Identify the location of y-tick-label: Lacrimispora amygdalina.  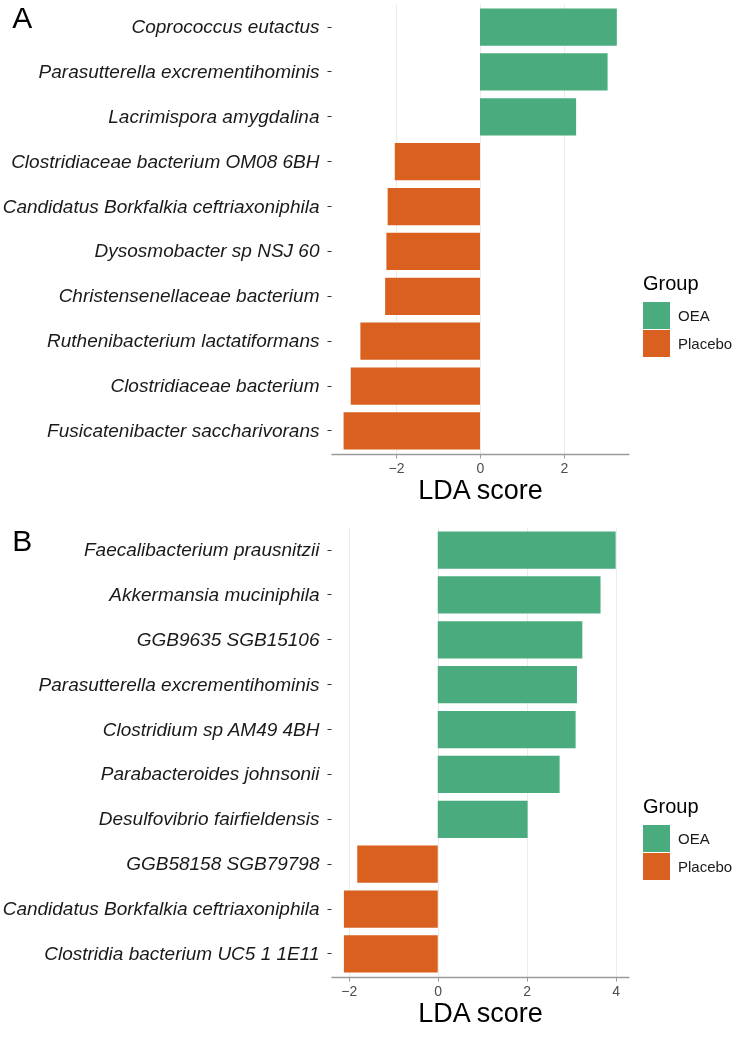
(214, 116).